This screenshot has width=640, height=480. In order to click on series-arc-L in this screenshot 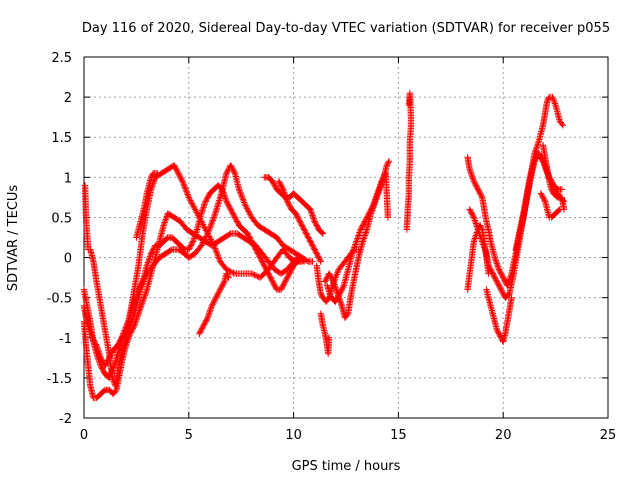, I will do `click(325, 333)`.